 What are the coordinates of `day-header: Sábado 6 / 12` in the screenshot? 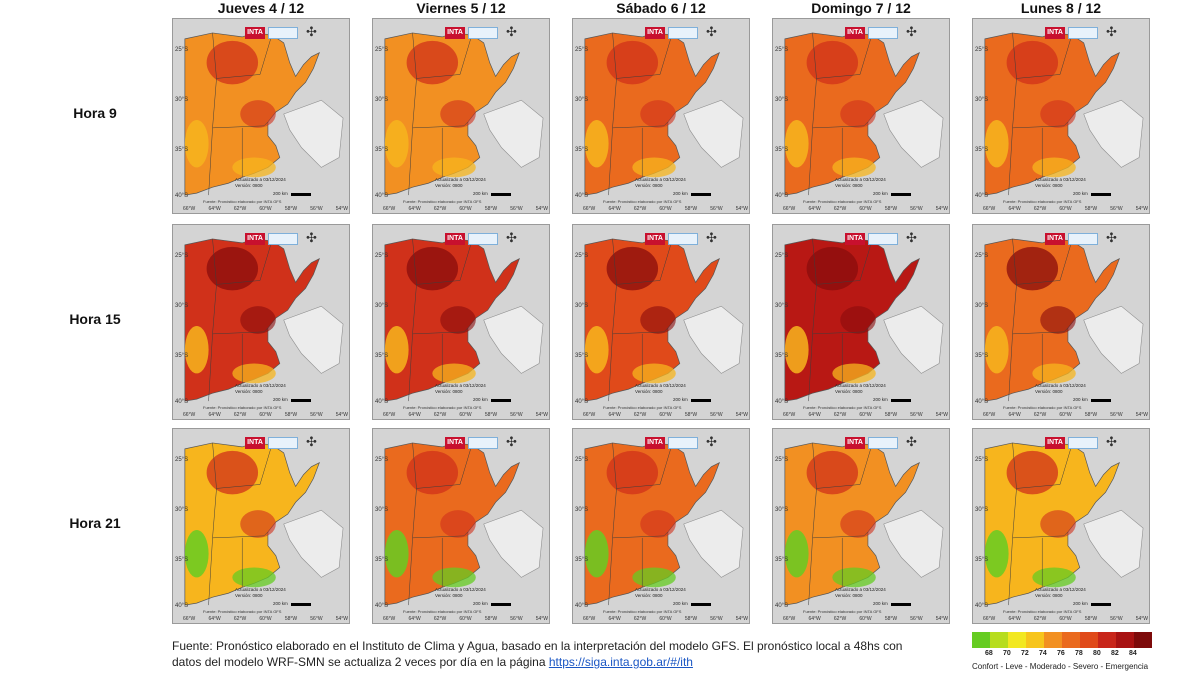 It's located at (661, 8).